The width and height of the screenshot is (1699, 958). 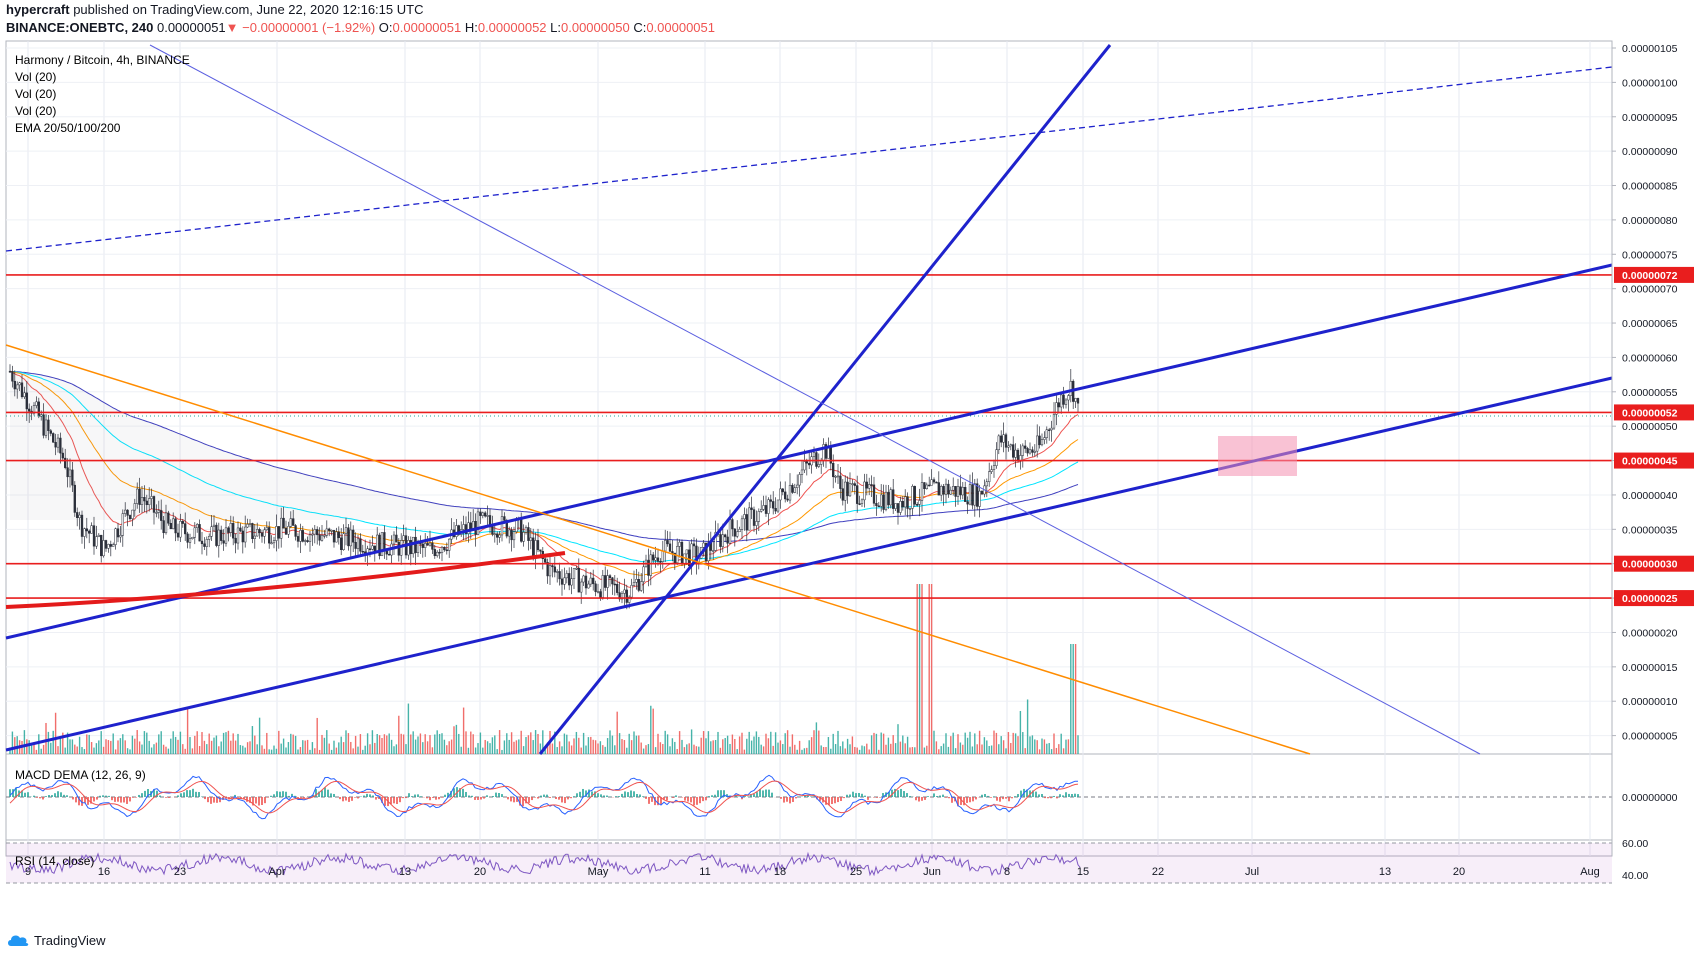 I want to click on tradingview-logo: TradingView, so click(x=56, y=940).